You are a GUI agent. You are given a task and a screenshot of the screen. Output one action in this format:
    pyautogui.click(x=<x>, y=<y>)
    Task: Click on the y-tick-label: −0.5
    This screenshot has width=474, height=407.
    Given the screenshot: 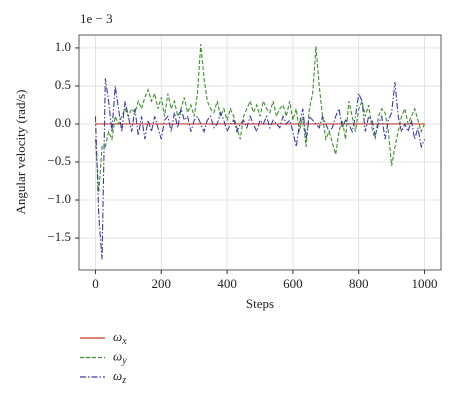 What is the action you would take?
    pyautogui.click(x=59, y=160)
    